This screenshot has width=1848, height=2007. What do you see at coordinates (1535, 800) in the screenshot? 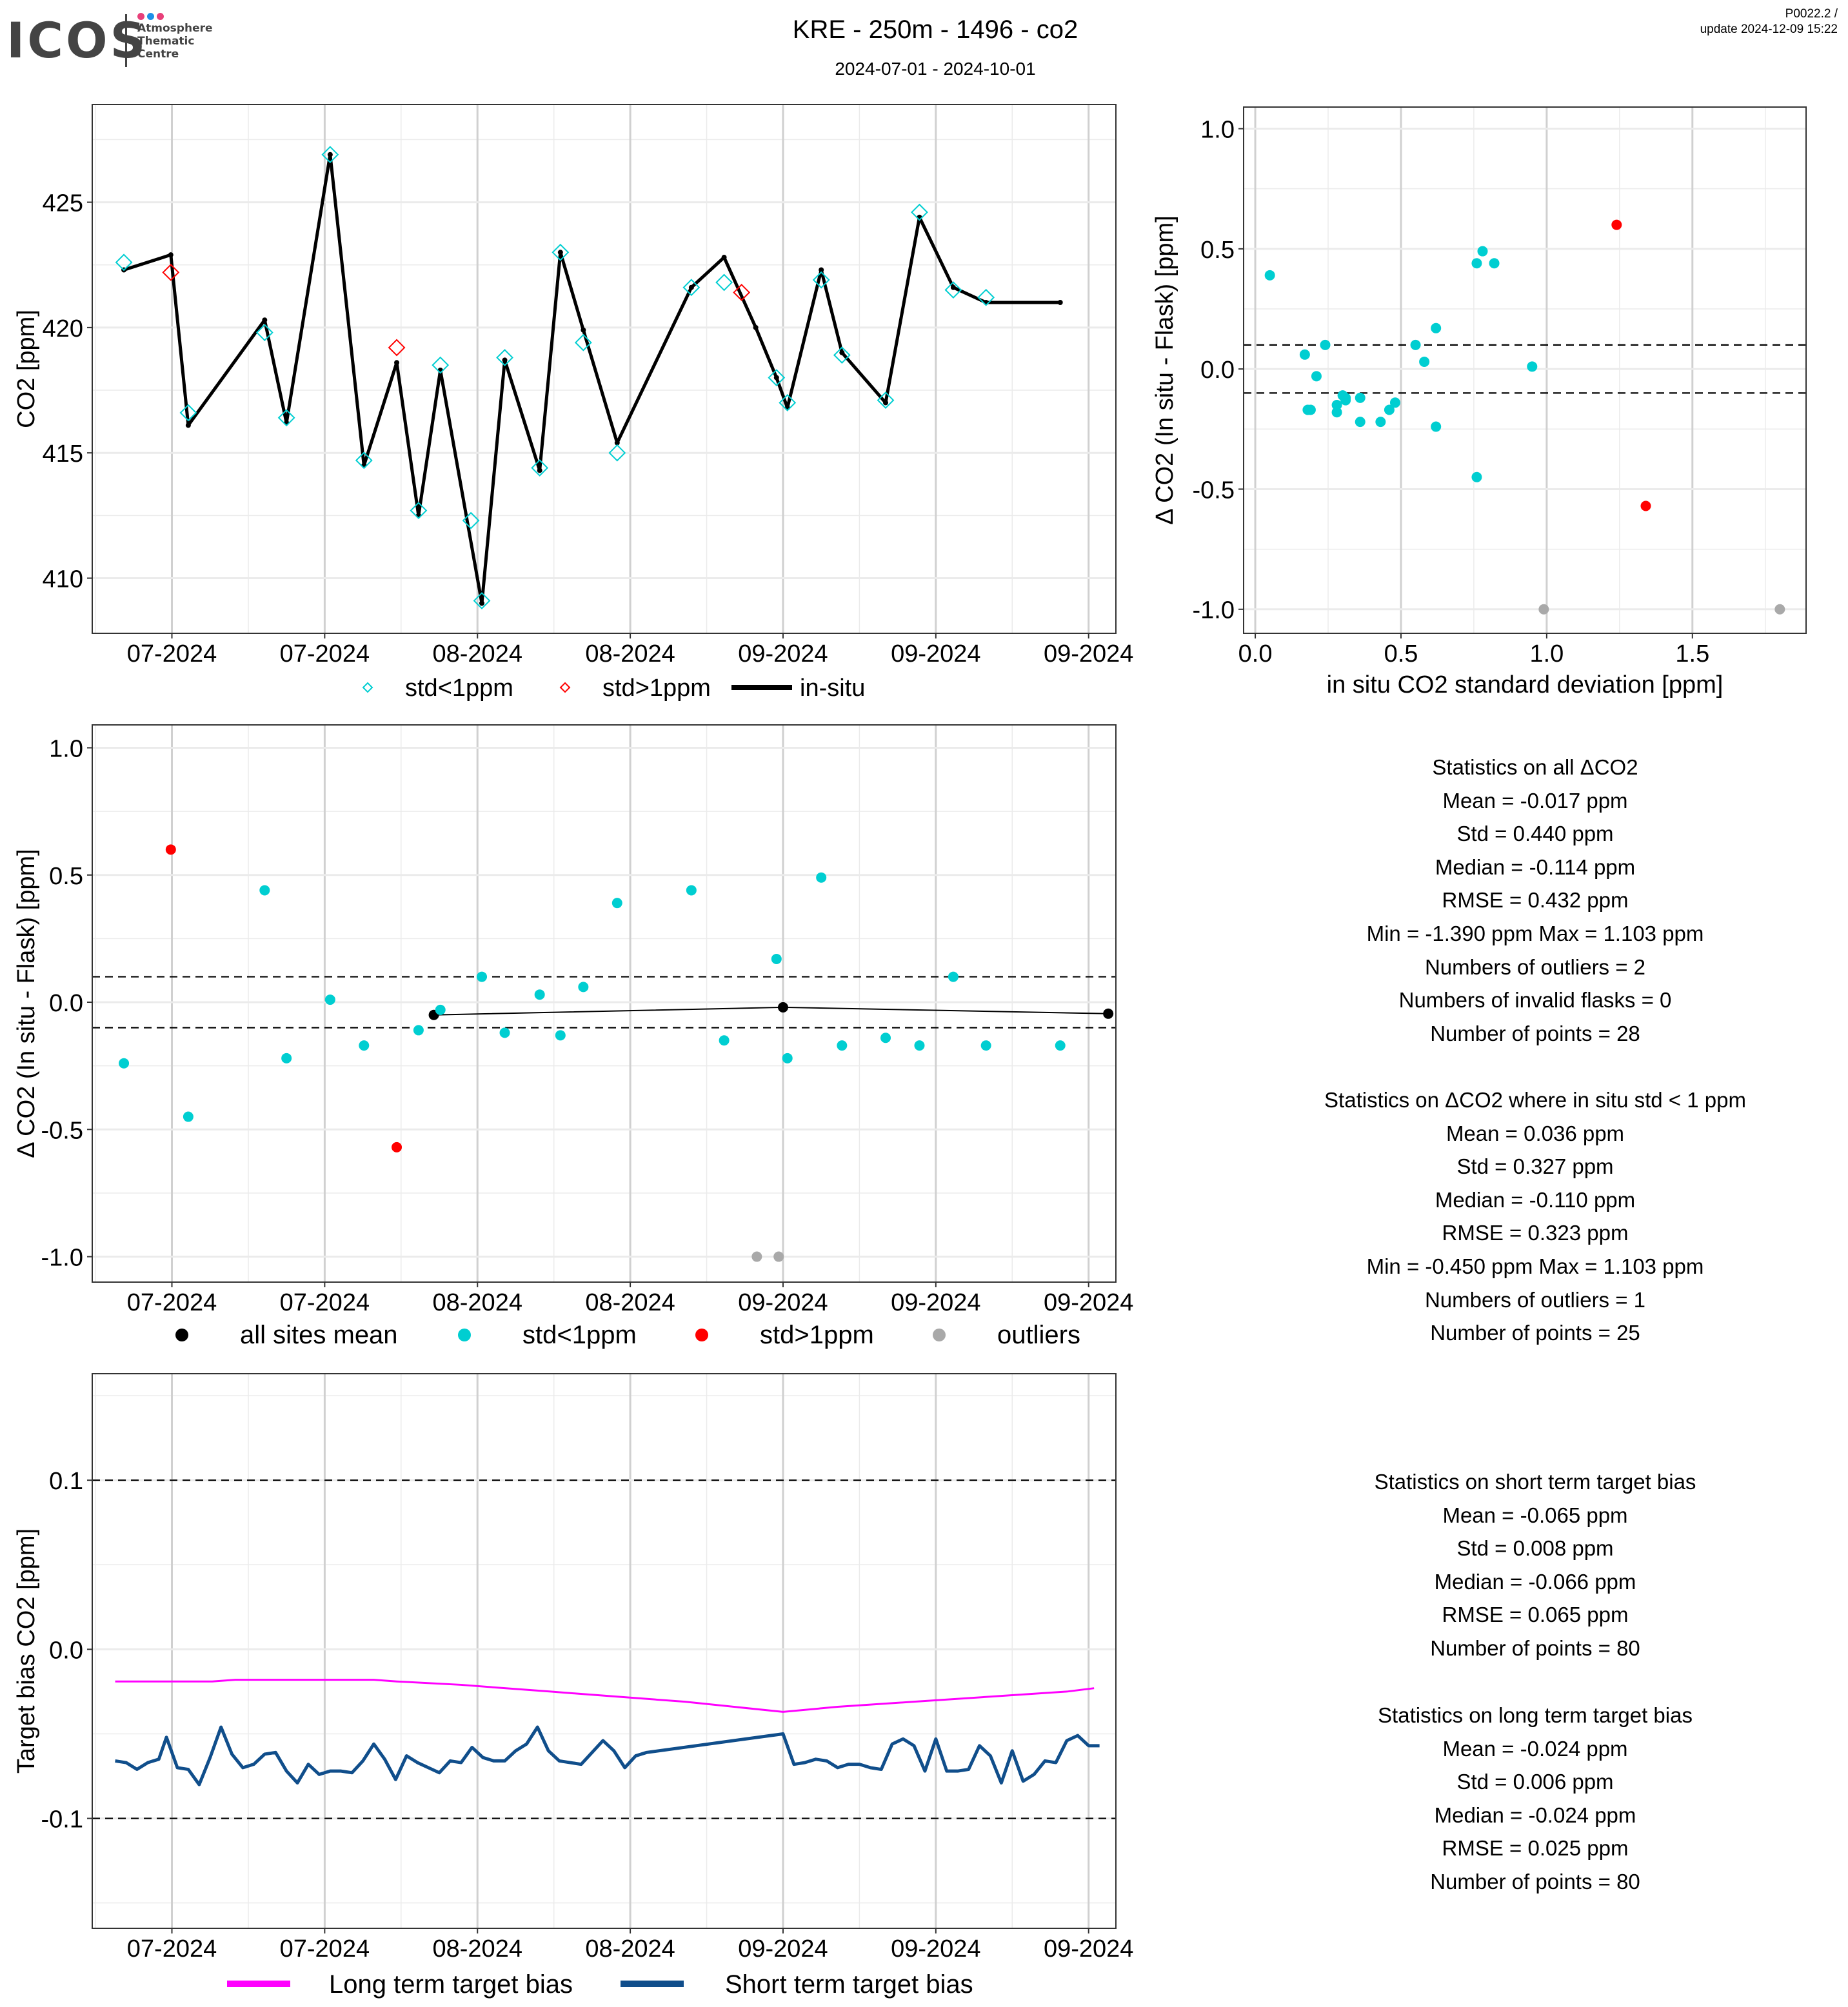
I see `stats-line: Mean = -0.017 ppm` at bounding box center [1535, 800].